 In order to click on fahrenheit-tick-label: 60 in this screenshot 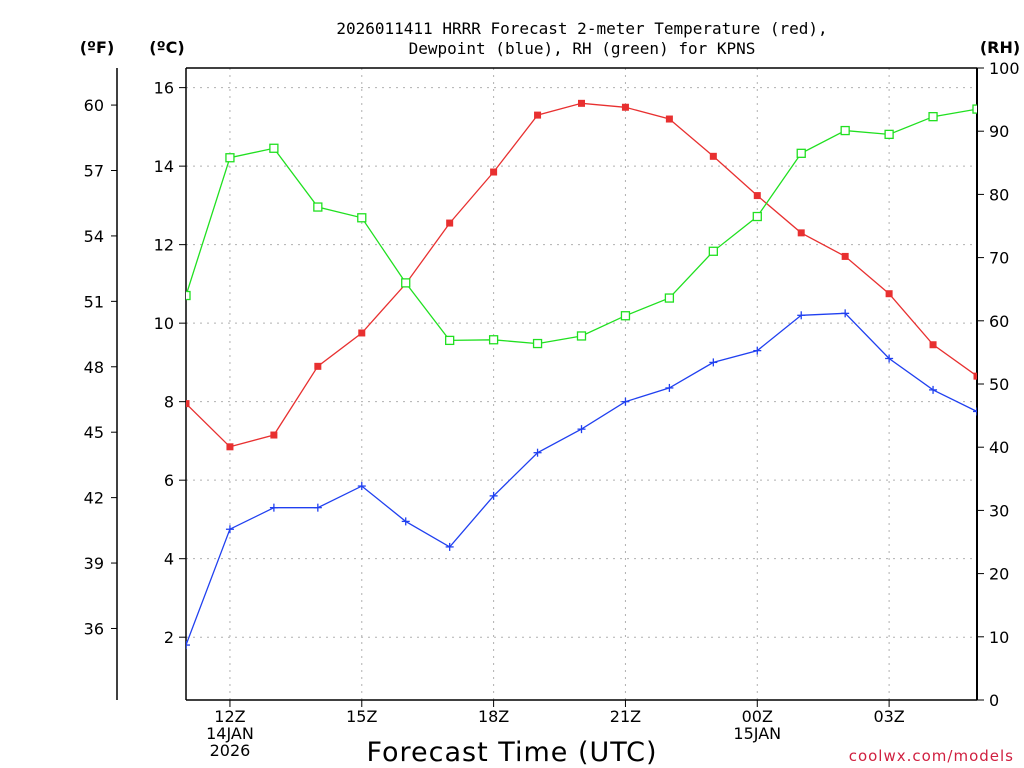, I will do `click(94, 105)`.